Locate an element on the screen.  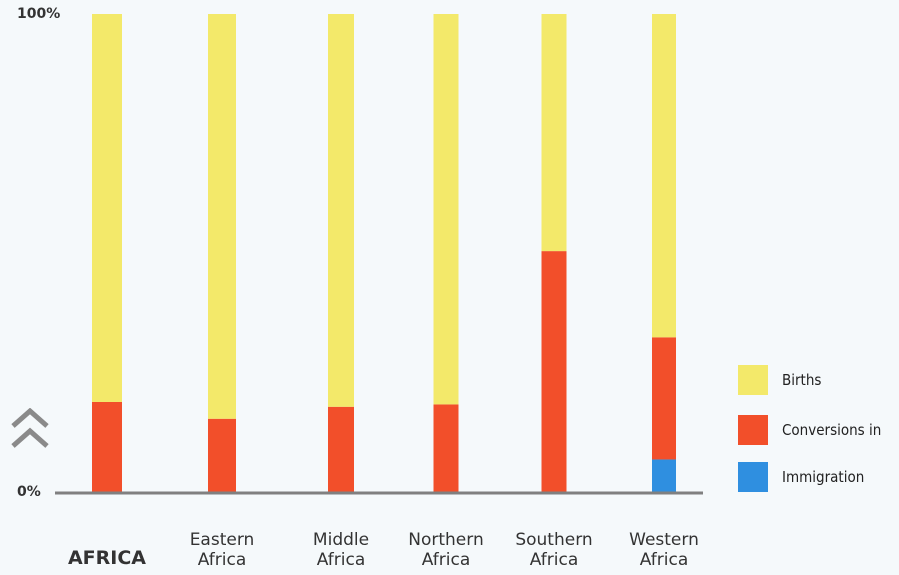
legend-label-conversions: Conversions in is located at coordinates (832, 430).